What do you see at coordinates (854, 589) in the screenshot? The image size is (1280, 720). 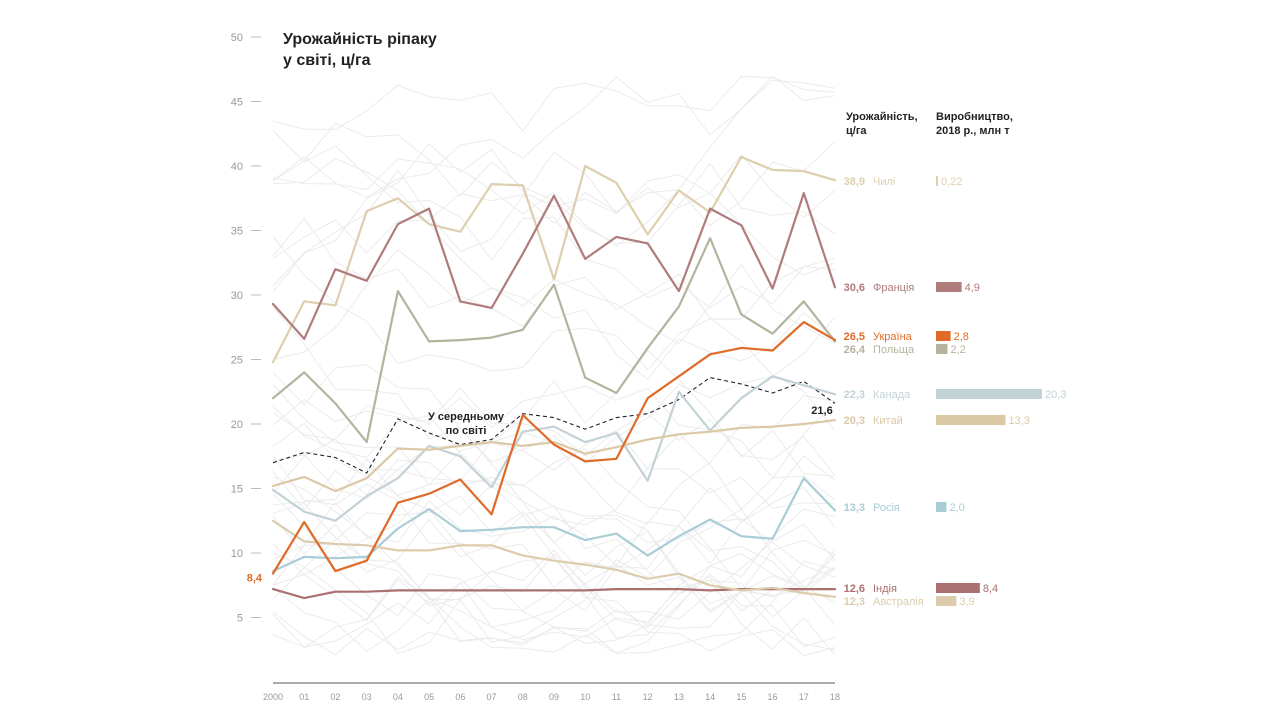 I see `yield-value-label: 12,6` at bounding box center [854, 589].